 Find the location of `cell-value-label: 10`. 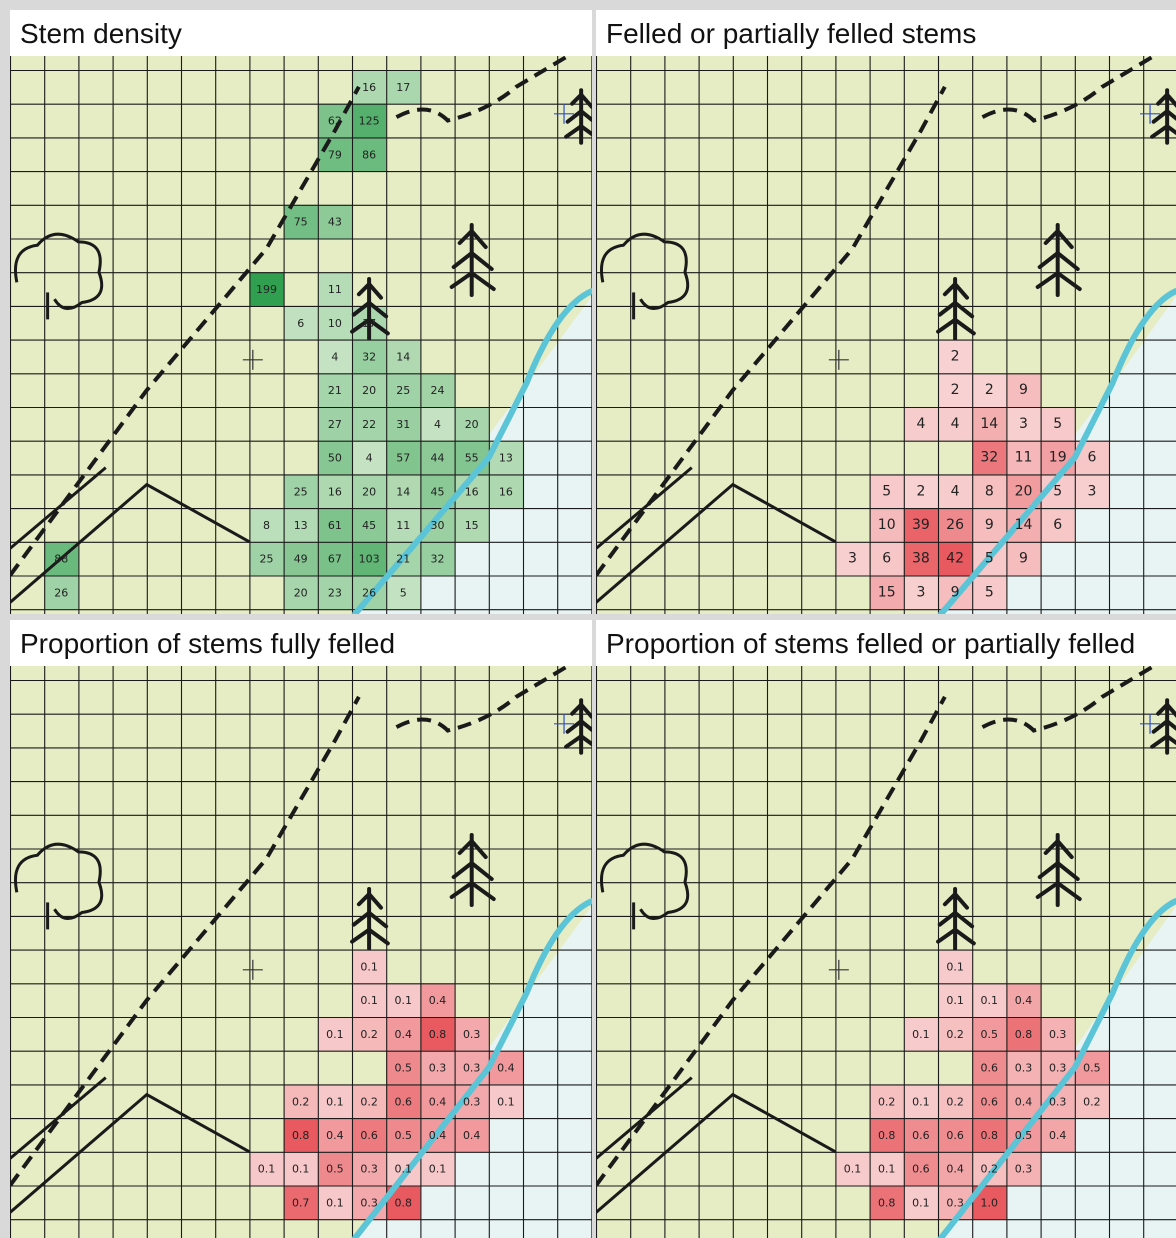

cell-value-label: 10 is located at coordinates (335, 323).